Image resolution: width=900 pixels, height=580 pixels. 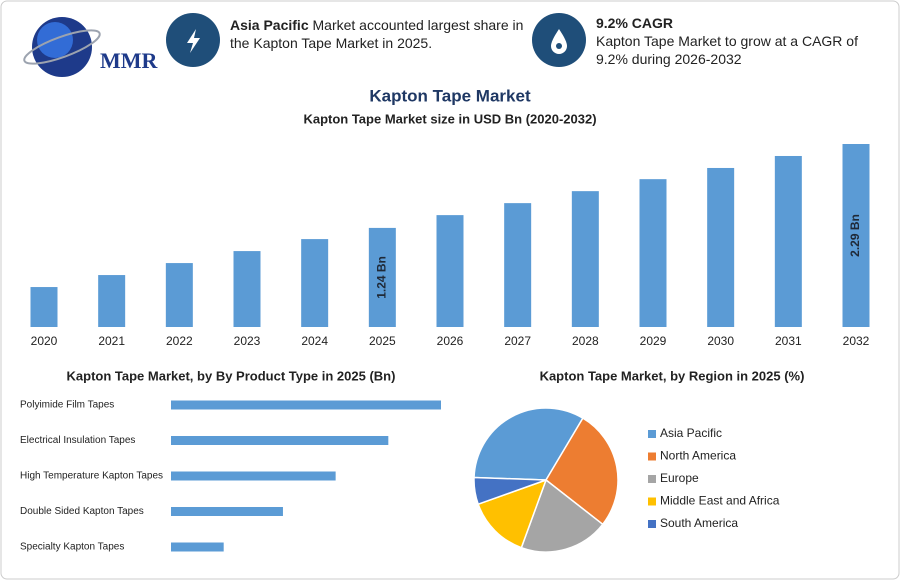 What do you see at coordinates (585, 341) in the screenshot?
I see `x-tick-label: 2028` at bounding box center [585, 341].